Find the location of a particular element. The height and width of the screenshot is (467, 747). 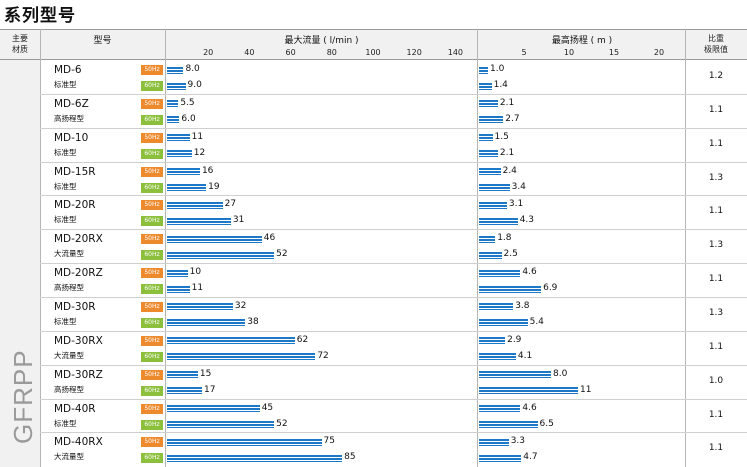

flow-value-60hz: 17 is located at coordinates (210, 389).